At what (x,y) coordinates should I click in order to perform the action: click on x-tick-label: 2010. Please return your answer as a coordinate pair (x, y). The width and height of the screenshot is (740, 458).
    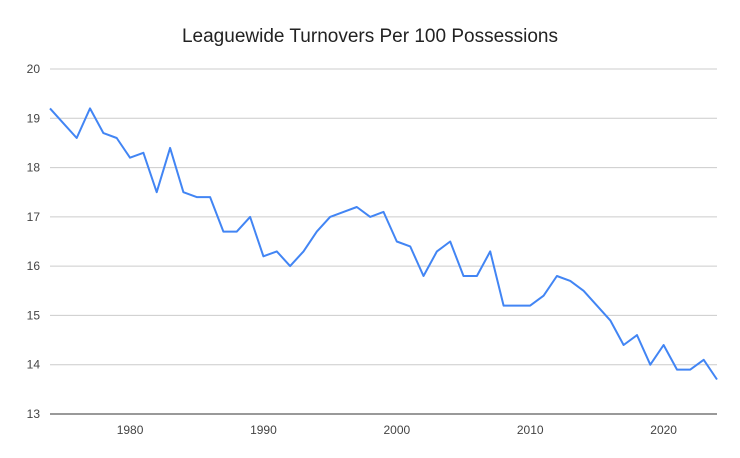
    Looking at the image, I should click on (530, 430).